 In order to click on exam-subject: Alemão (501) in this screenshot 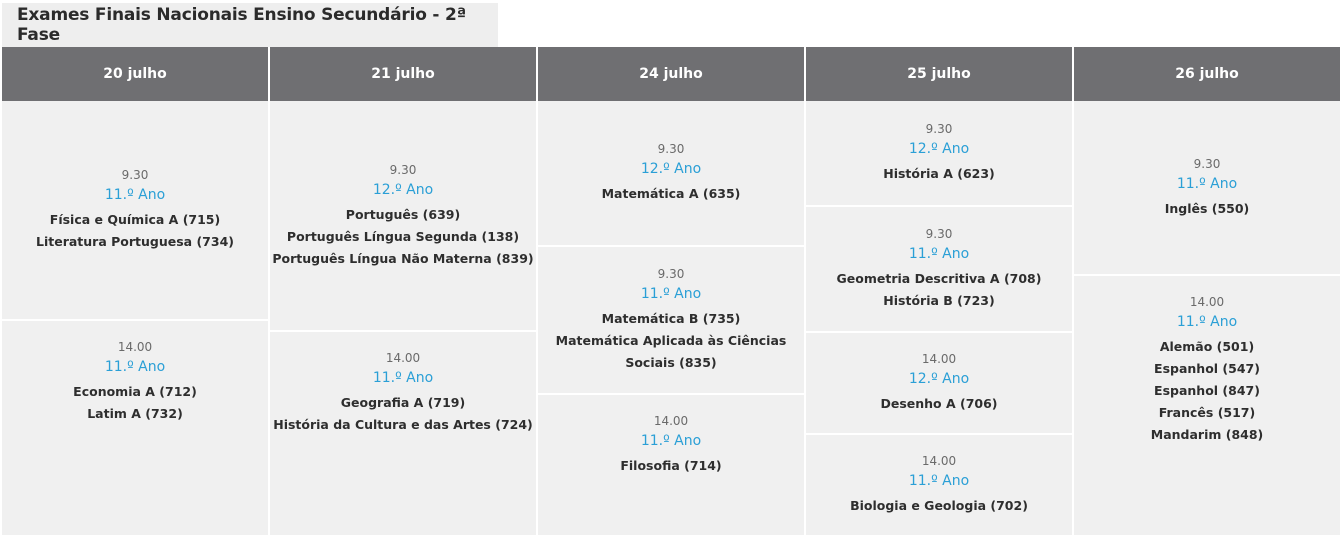, I will do `click(1207, 346)`.